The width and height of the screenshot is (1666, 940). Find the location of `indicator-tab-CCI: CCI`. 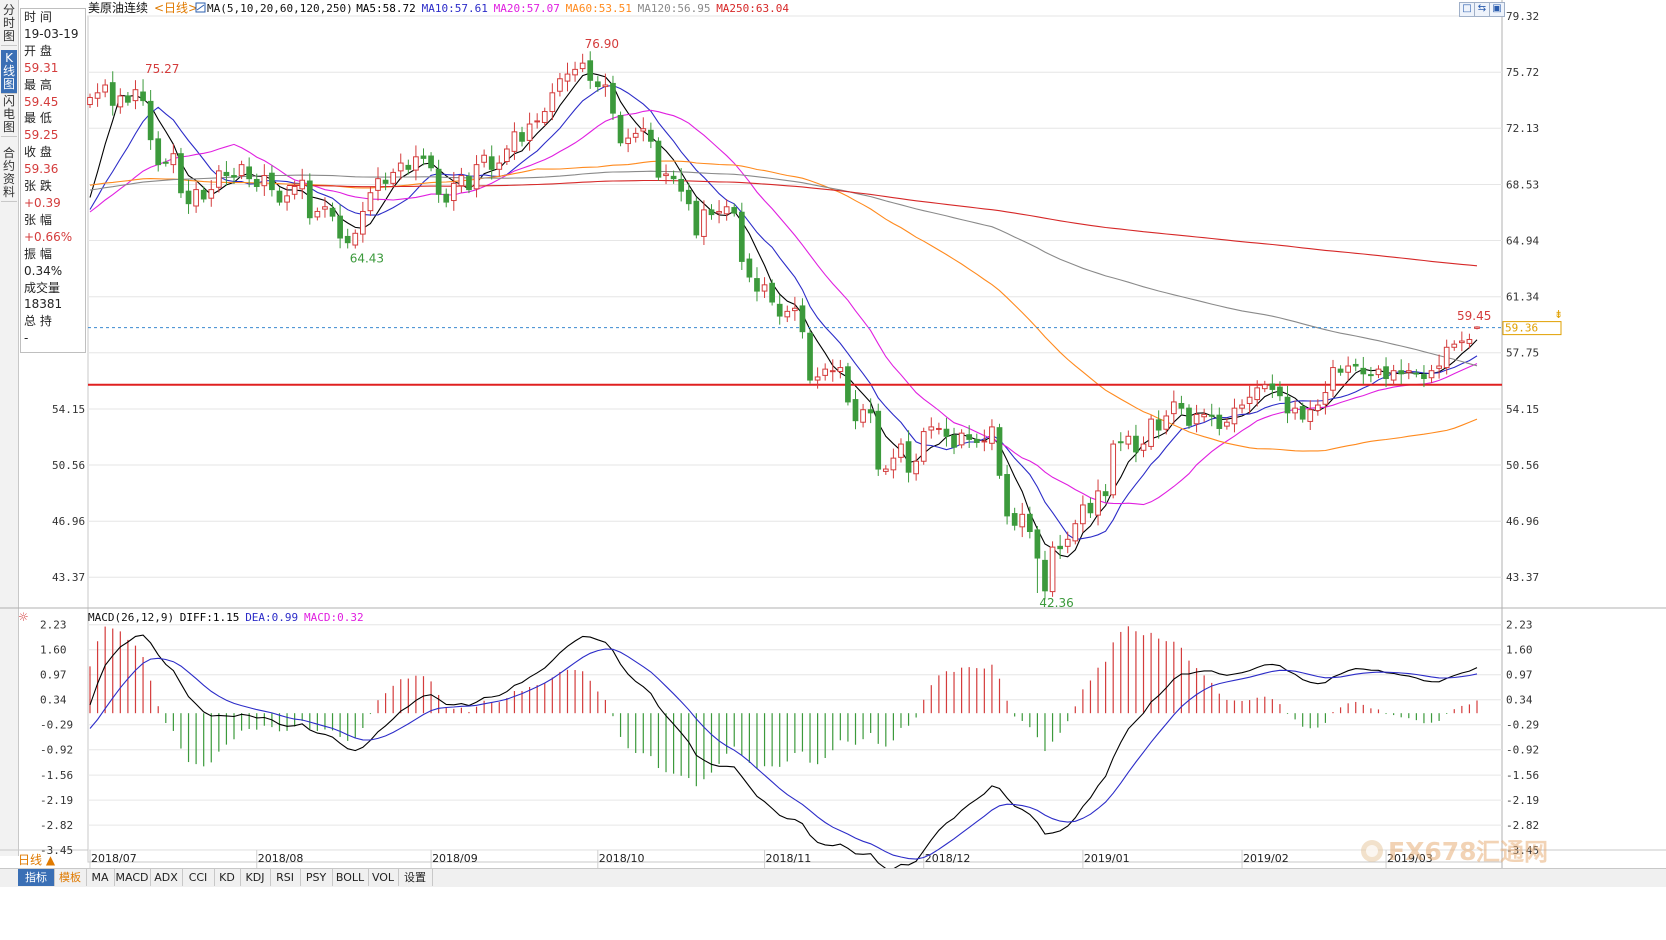

indicator-tab-CCI: CCI is located at coordinates (198, 877).